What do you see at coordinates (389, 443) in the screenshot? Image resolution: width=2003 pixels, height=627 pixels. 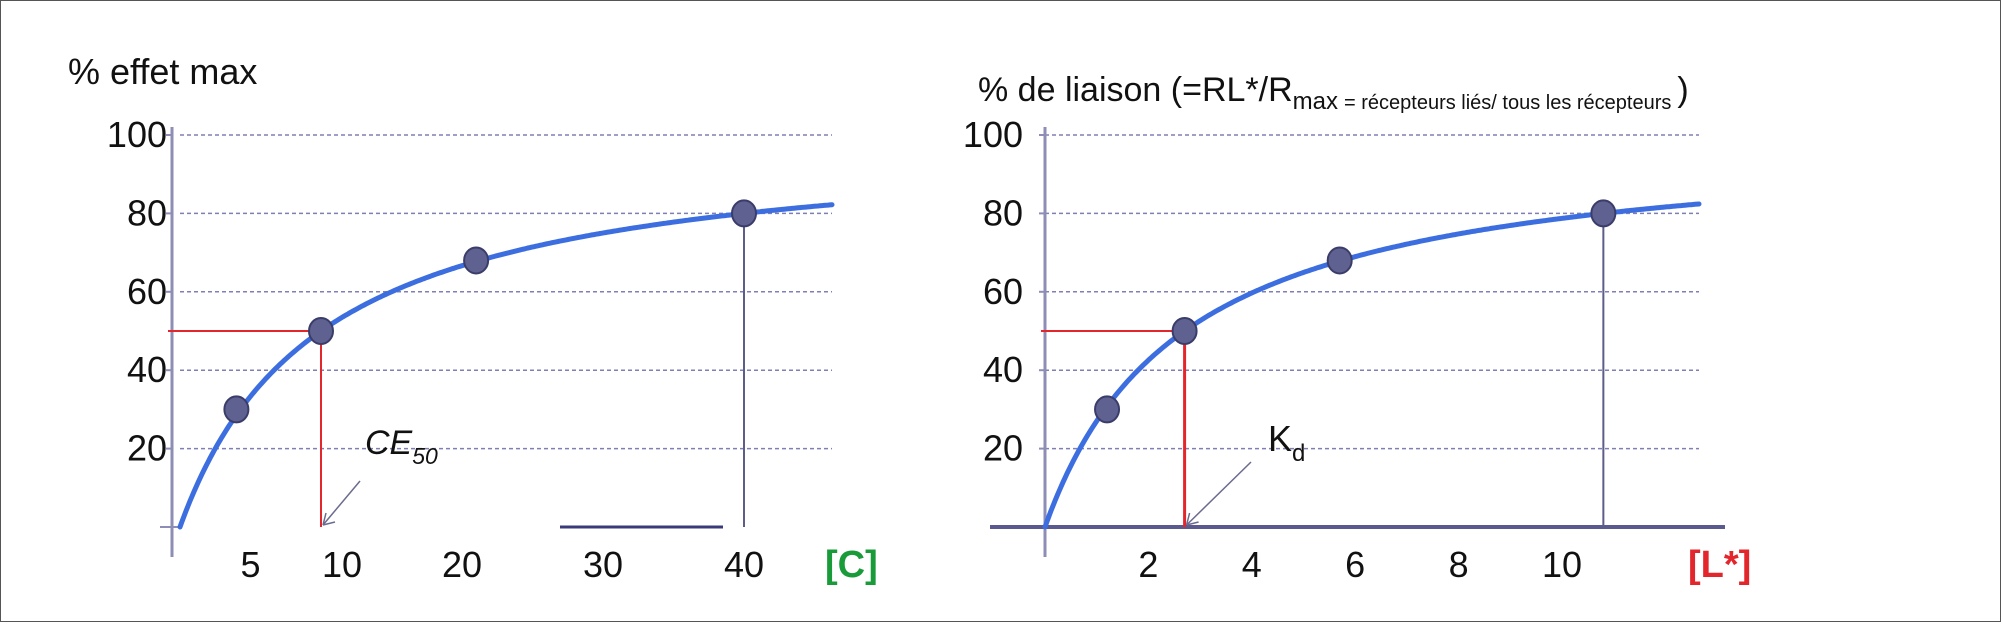 I see `annotation-main: CE` at bounding box center [389, 443].